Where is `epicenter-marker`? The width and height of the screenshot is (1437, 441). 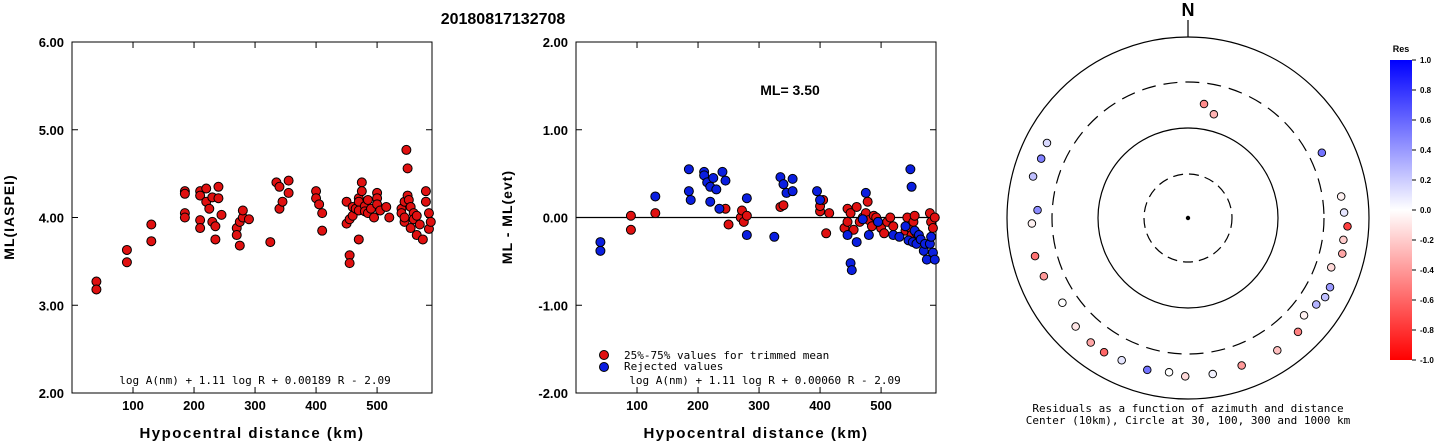 epicenter-marker is located at coordinates (1188, 218).